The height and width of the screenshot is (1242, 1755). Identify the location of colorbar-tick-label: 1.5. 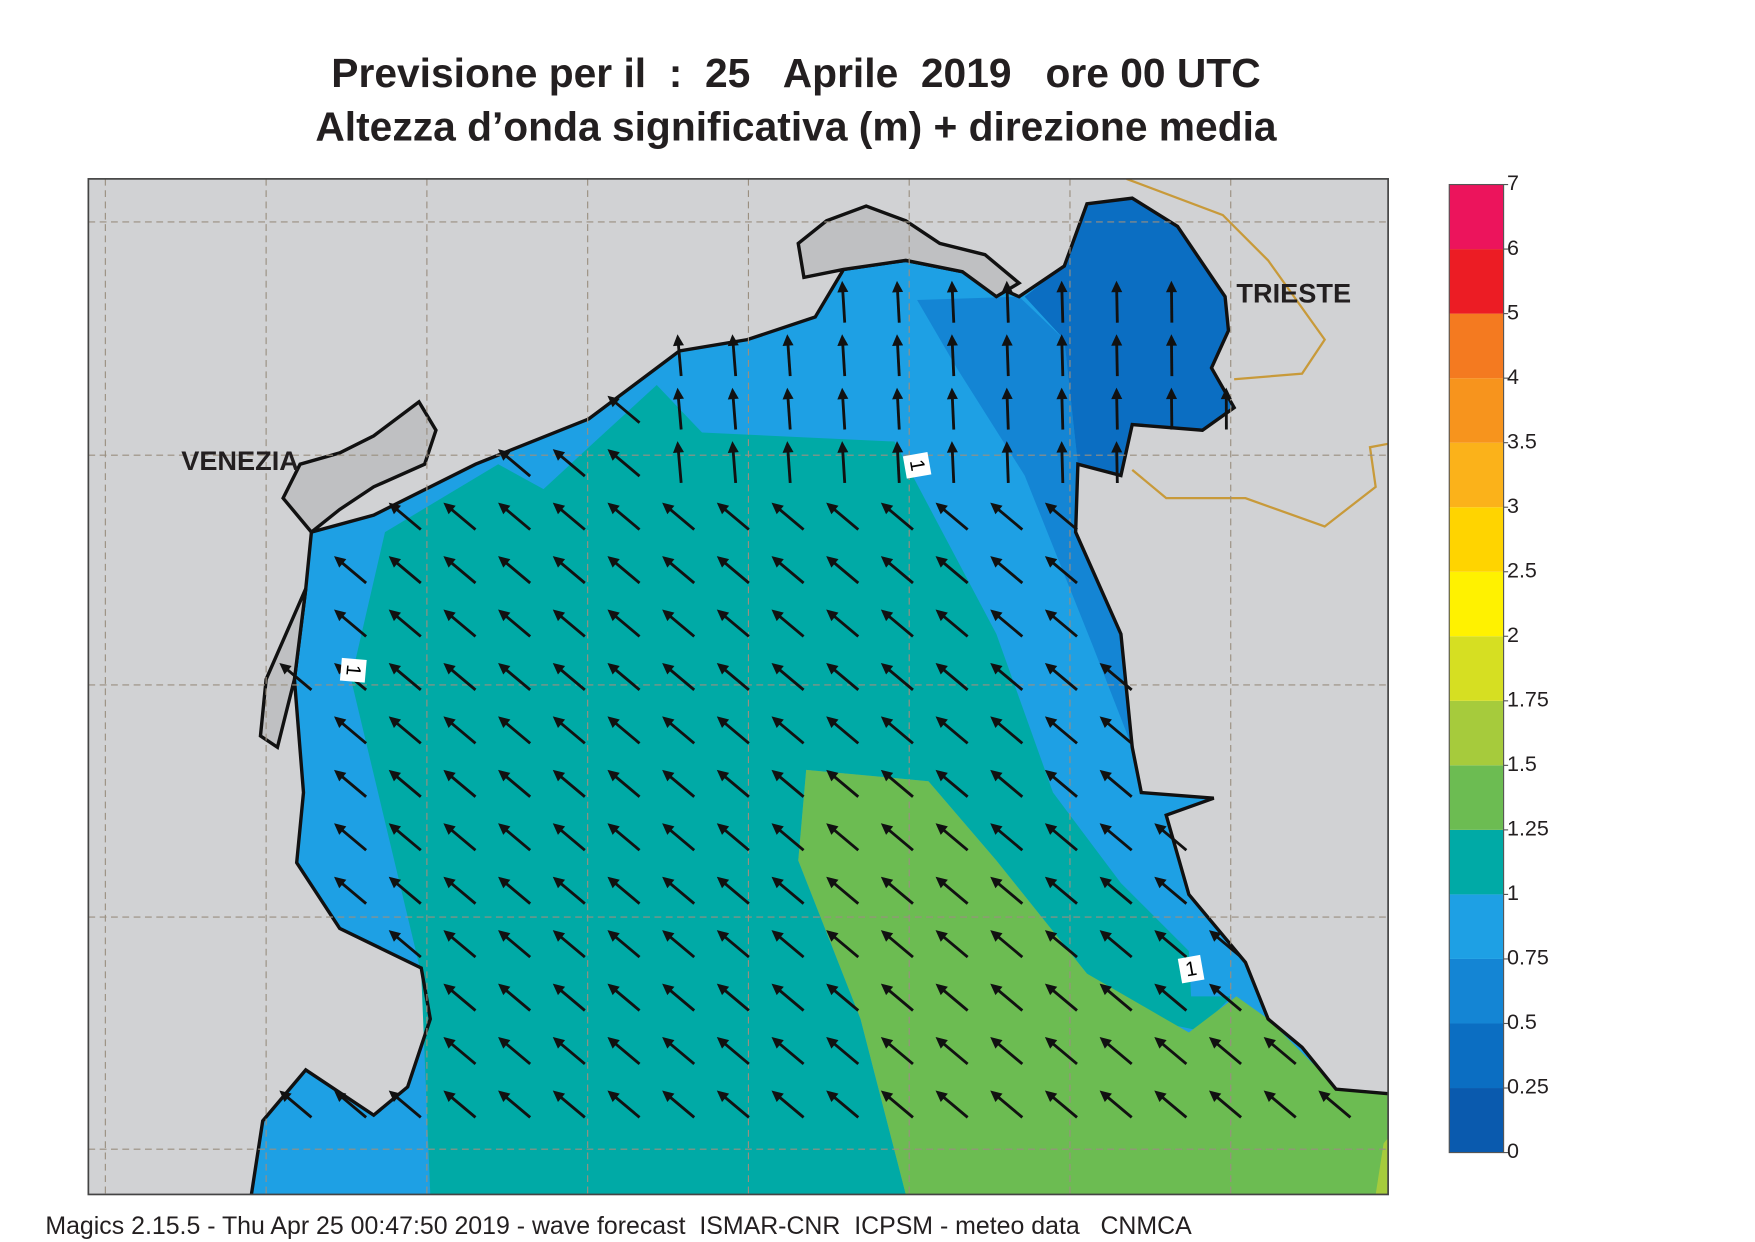
(1522, 764).